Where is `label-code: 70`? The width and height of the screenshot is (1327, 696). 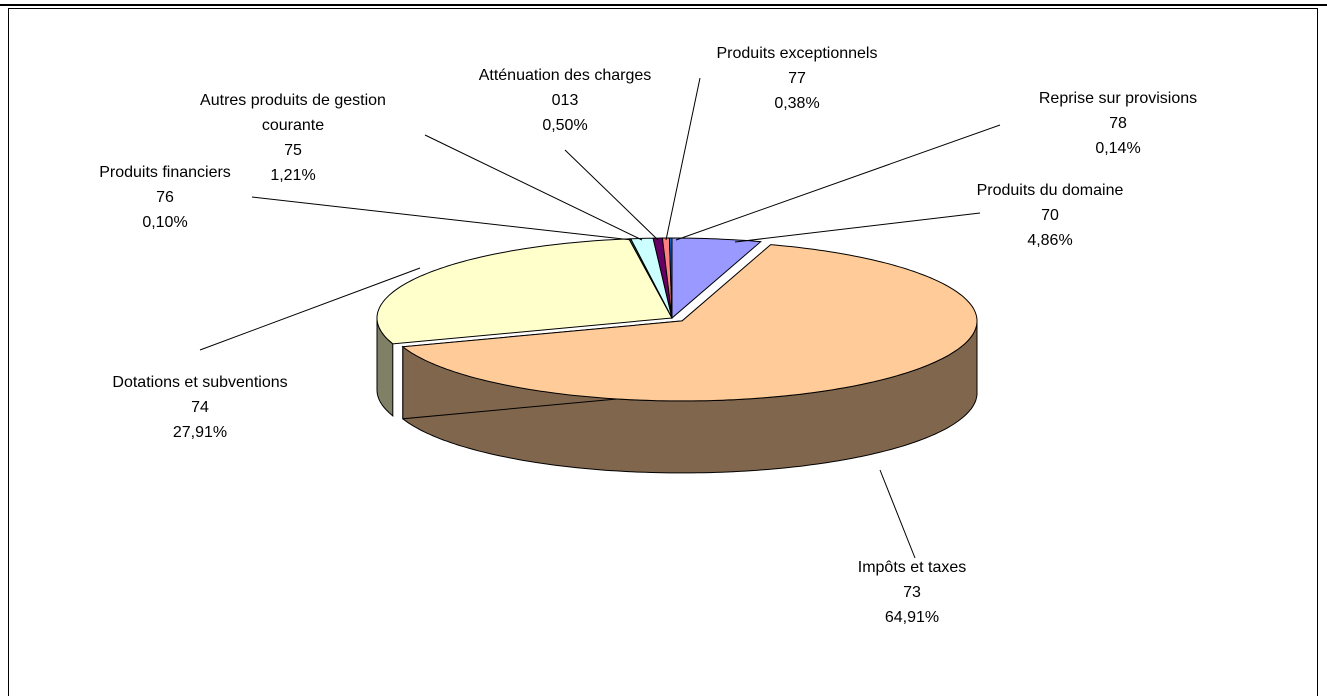
label-code: 70 is located at coordinates (1050, 215).